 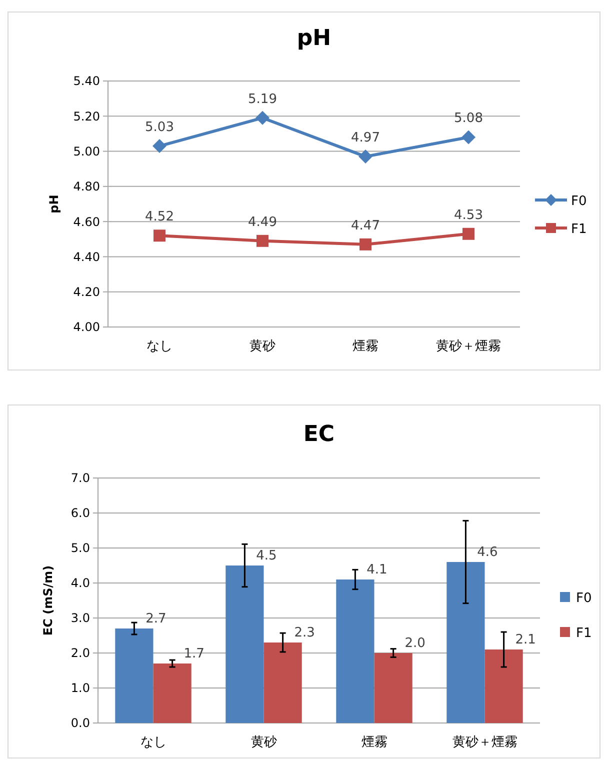 What do you see at coordinates (80, 688) in the screenshot?
I see `y-tick-label: 1.0` at bounding box center [80, 688].